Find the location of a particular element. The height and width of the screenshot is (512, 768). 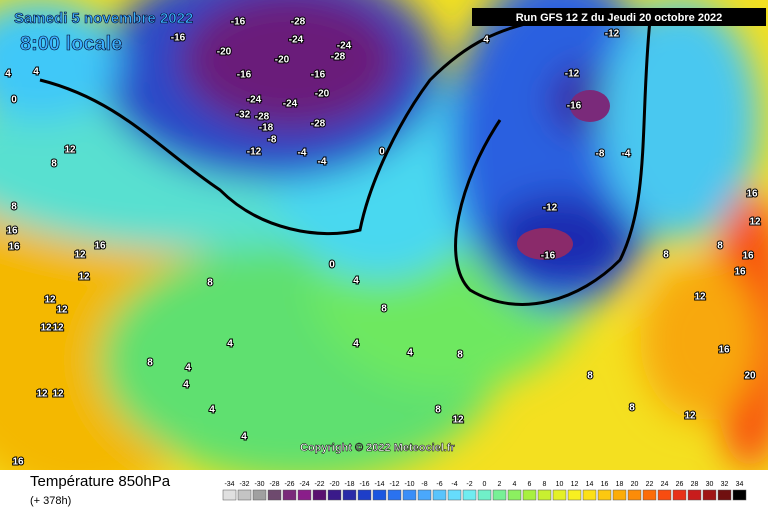

legend-label: 8 is located at coordinates (545, 484).